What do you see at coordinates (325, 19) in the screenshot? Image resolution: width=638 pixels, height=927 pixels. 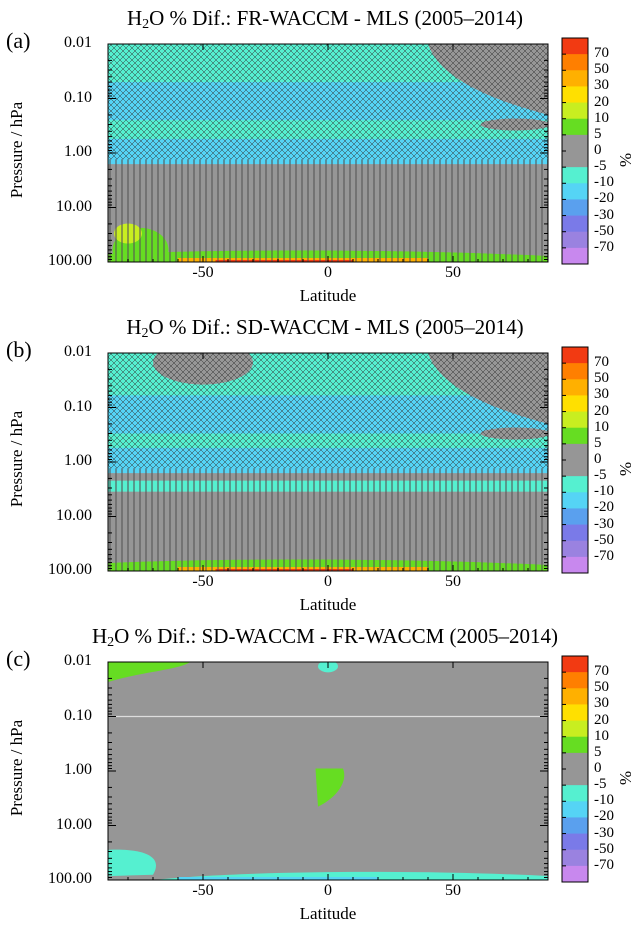 I see `panel-title: H2O % Dif.: FR-WACCM - MLS (2005–2014)` at bounding box center [325, 19].